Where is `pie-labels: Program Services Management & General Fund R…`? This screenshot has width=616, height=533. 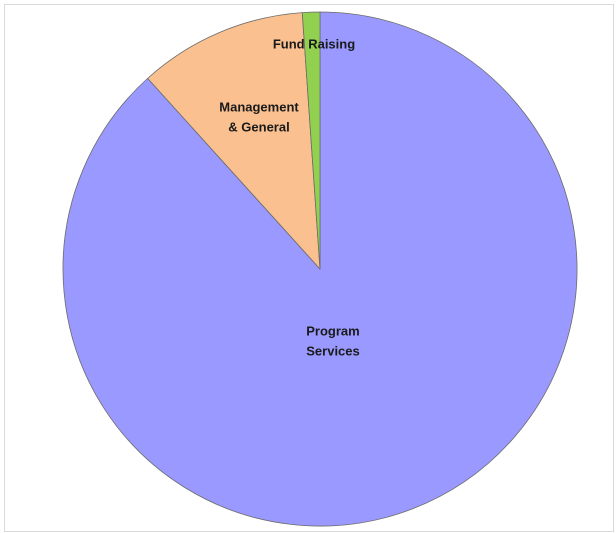 pie-labels: Program Services Management & General Fund R… is located at coordinates (289, 197).